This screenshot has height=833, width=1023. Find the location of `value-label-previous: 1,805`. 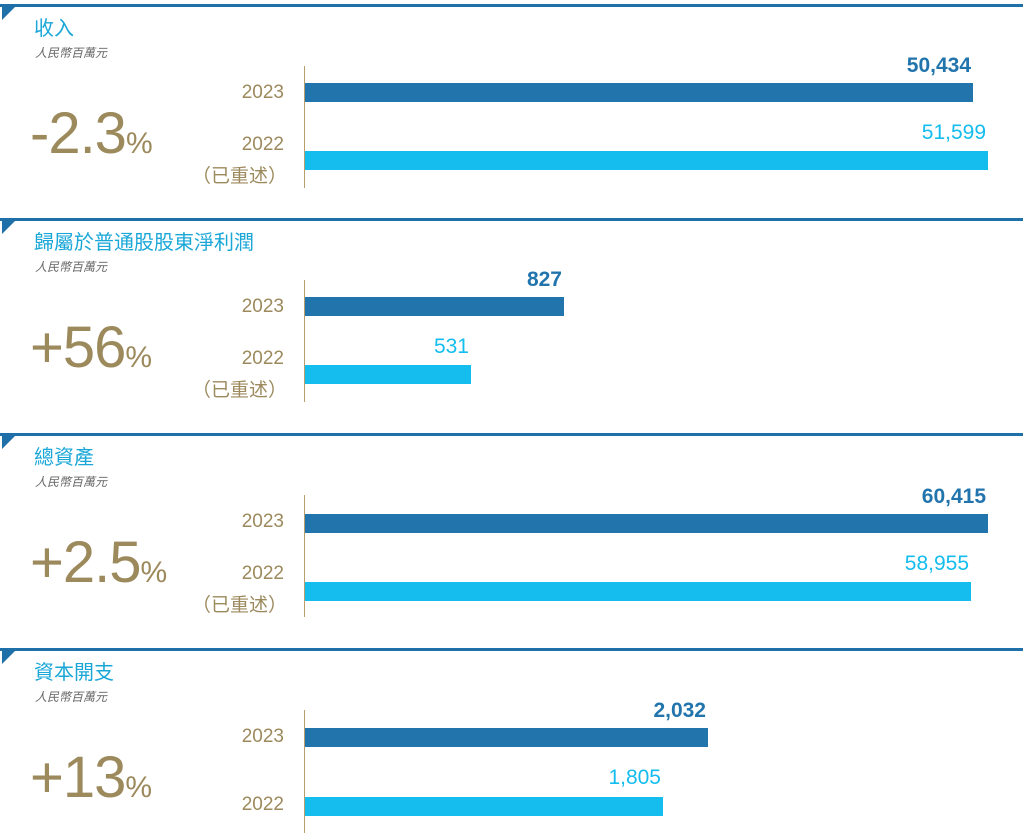

value-label-previous: 1,805 is located at coordinates (634, 777).